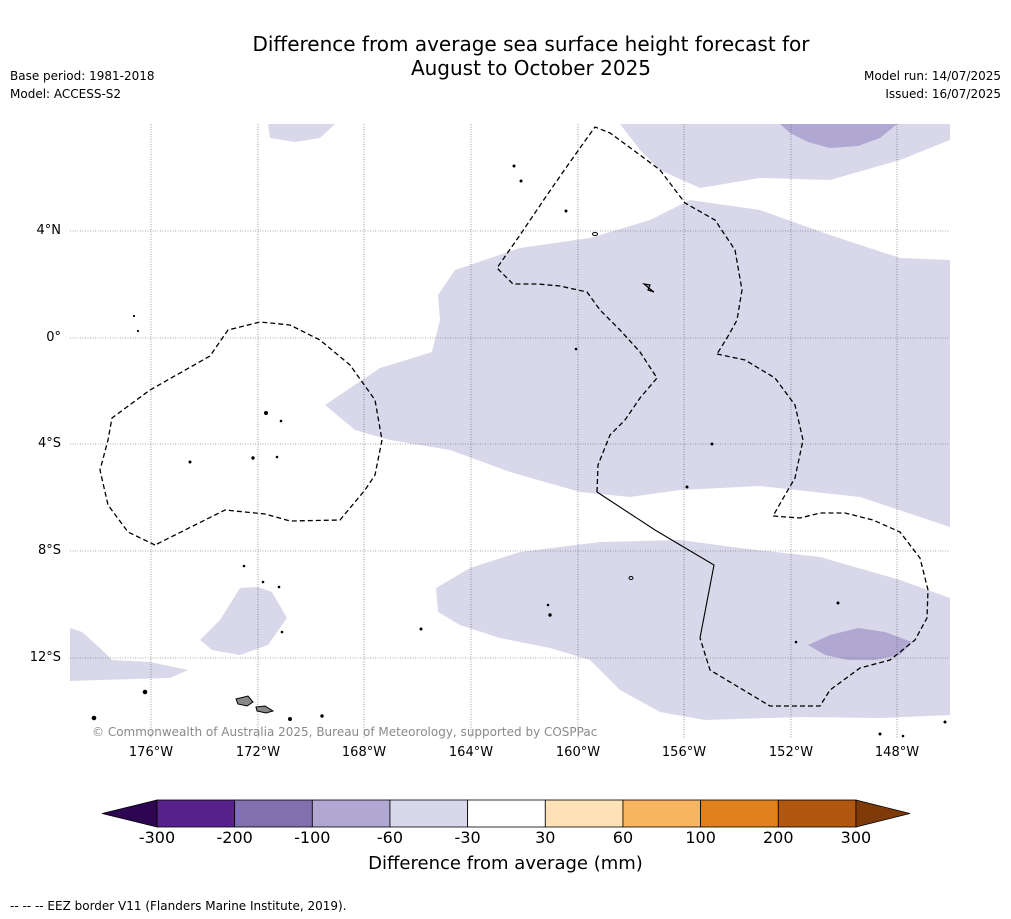 The image size is (1011, 919). What do you see at coordinates (312, 837) in the screenshot?
I see `colorbar-tick-label: -100` at bounding box center [312, 837].